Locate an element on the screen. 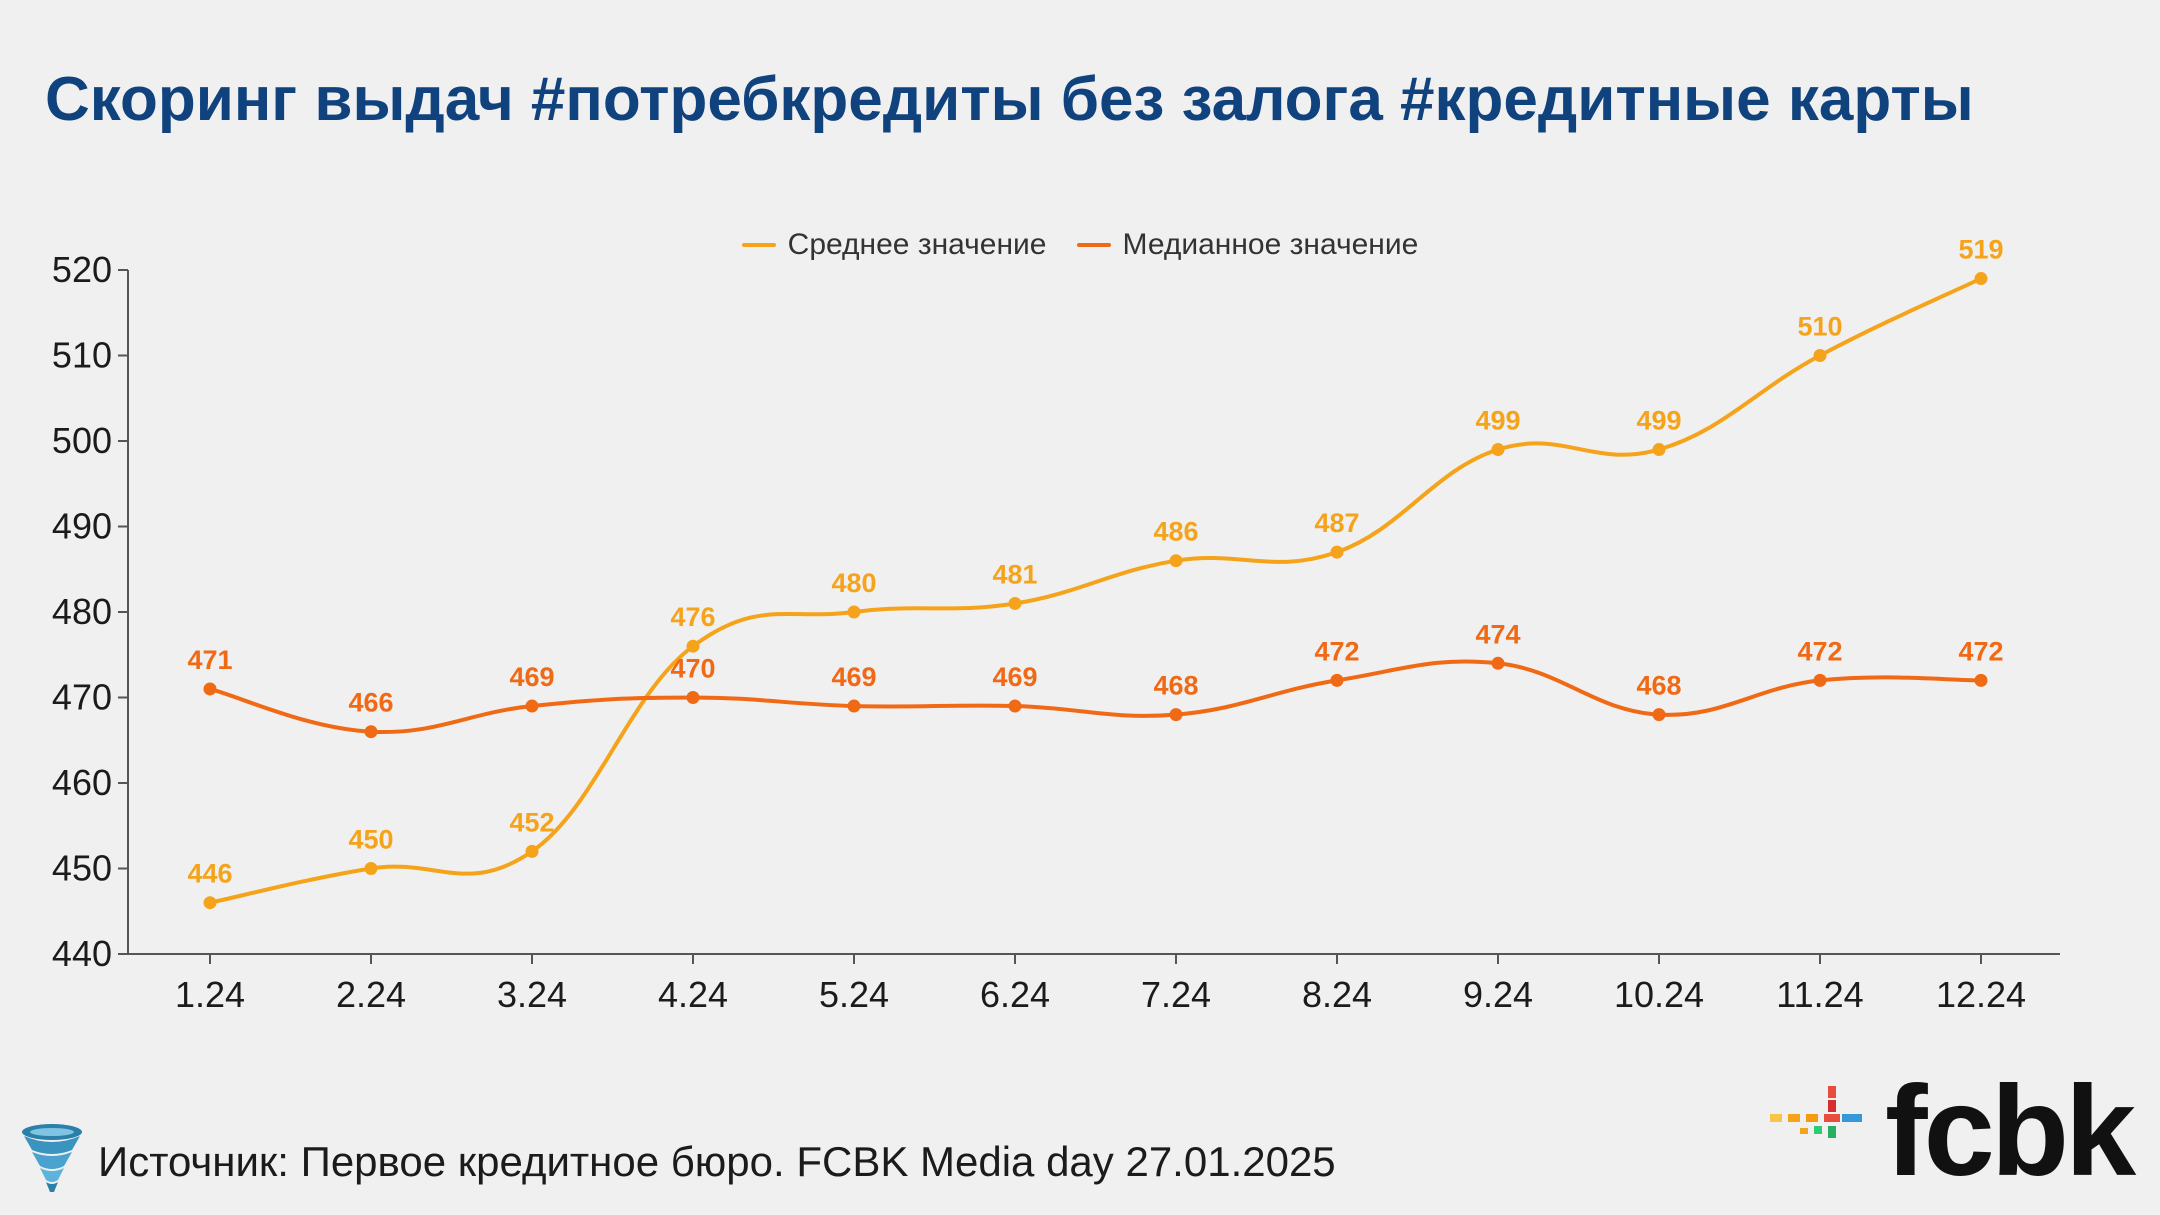  x-tick-label: 2.24 is located at coordinates (371, 994).